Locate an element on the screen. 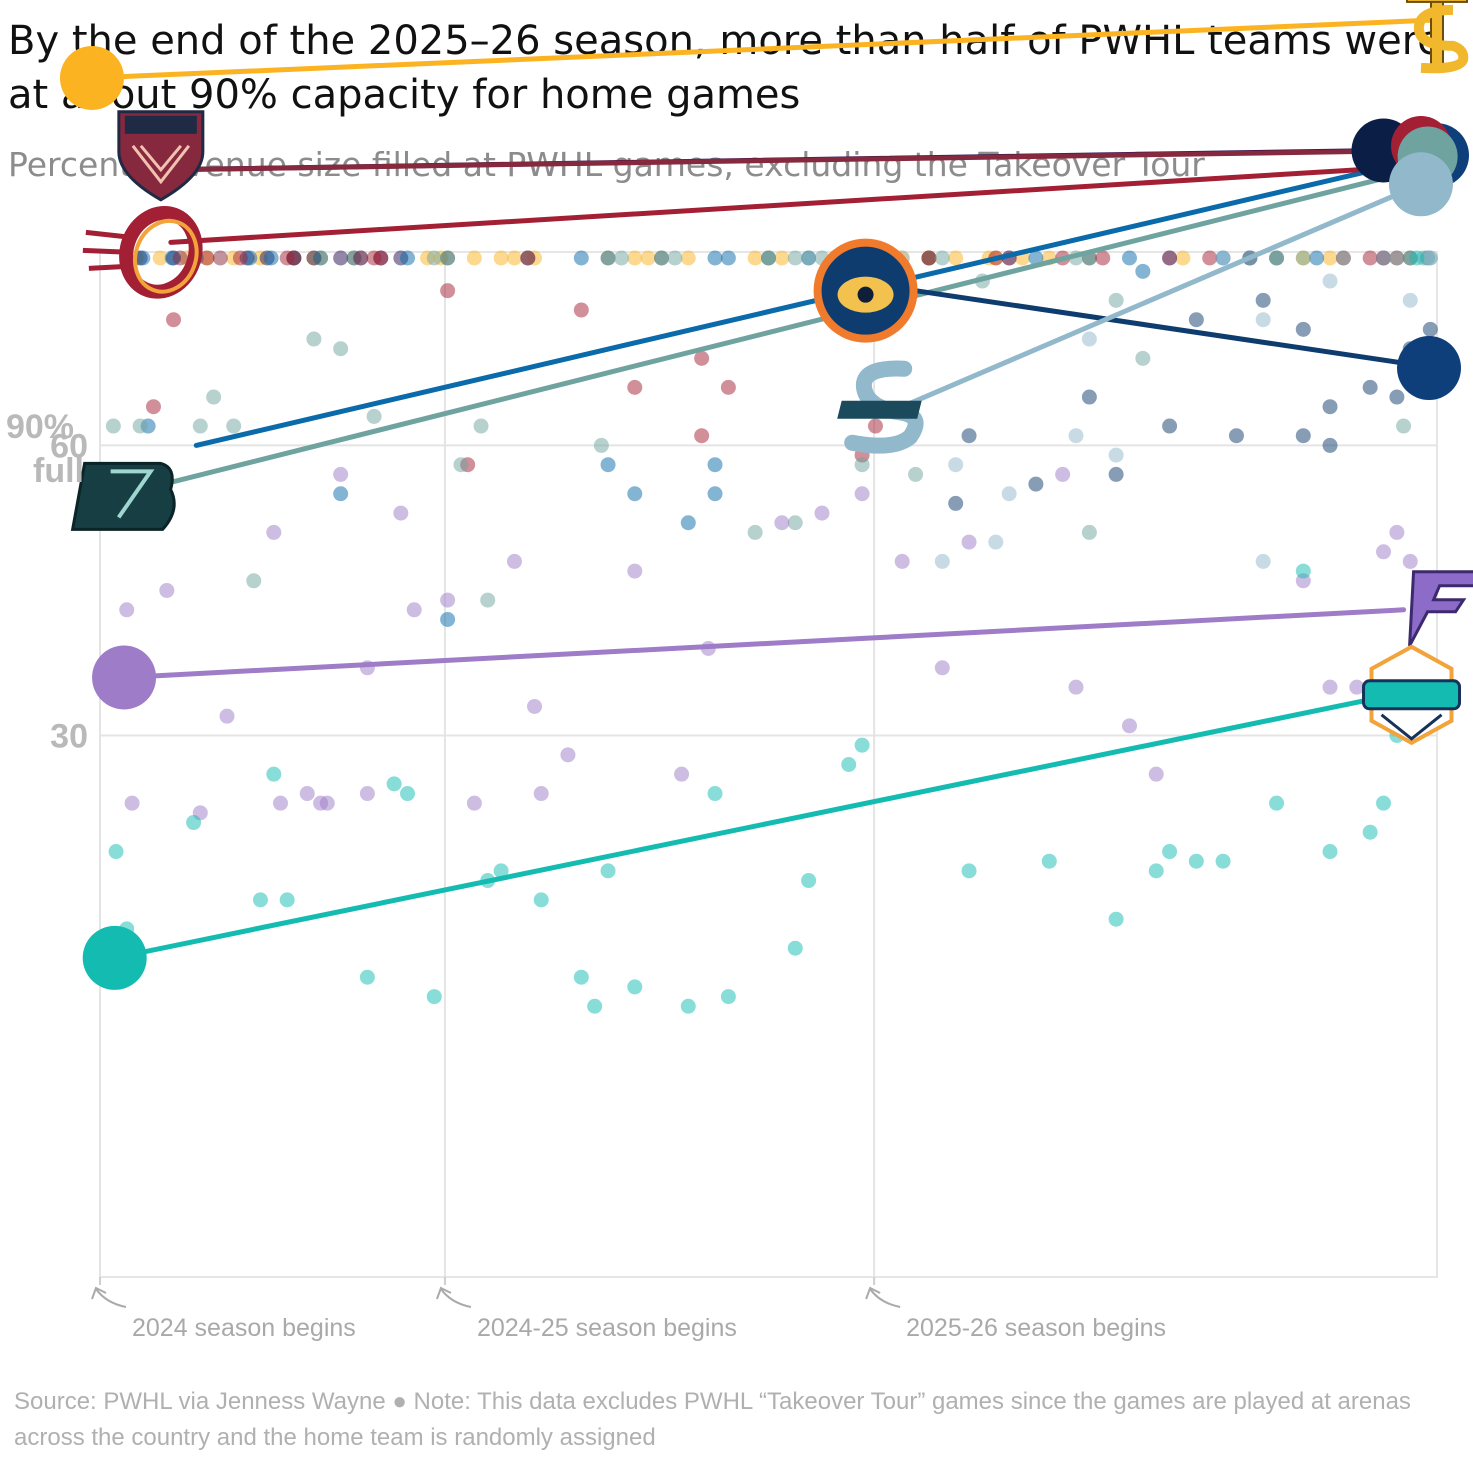  trend-line-toronto is located at coordinates (764, 49).